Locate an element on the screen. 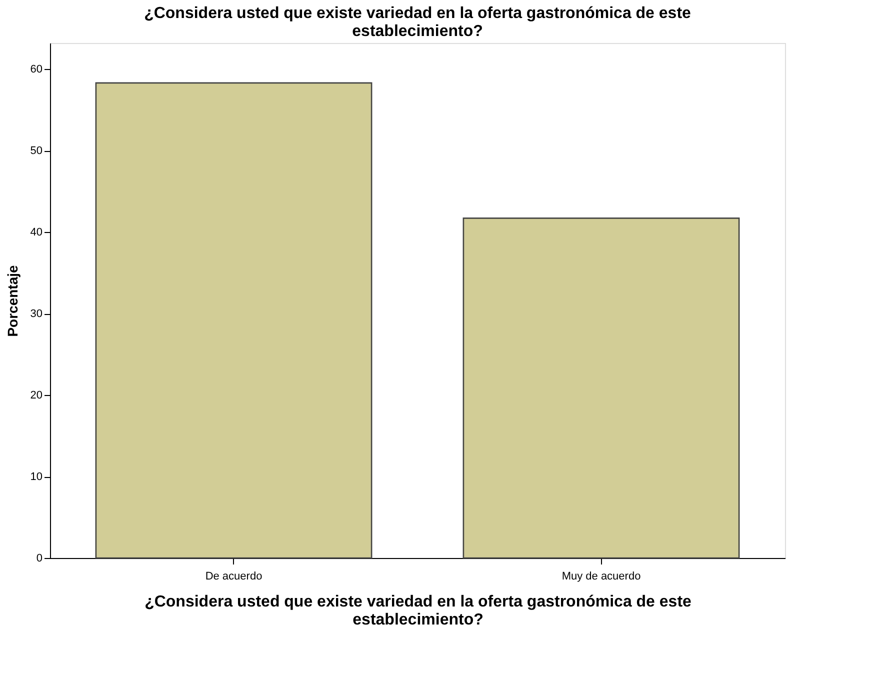  y-tick-label: 30 is located at coordinates (36, 314).